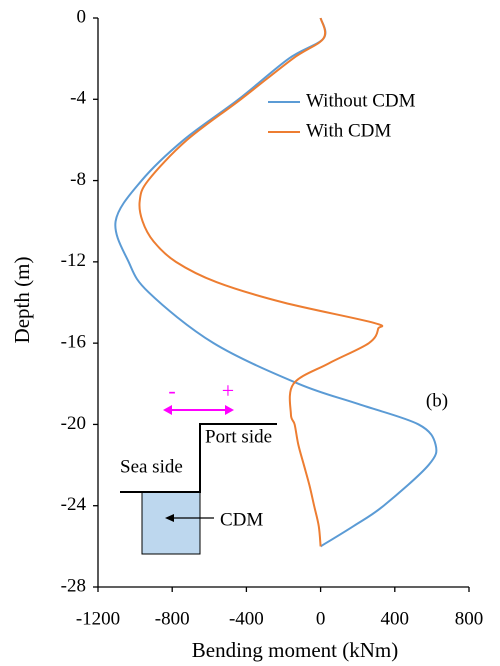 This screenshot has height=666, width=500. What do you see at coordinates (74, 504) in the screenshot?
I see `y-tick-label: -24` at bounding box center [74, 504].